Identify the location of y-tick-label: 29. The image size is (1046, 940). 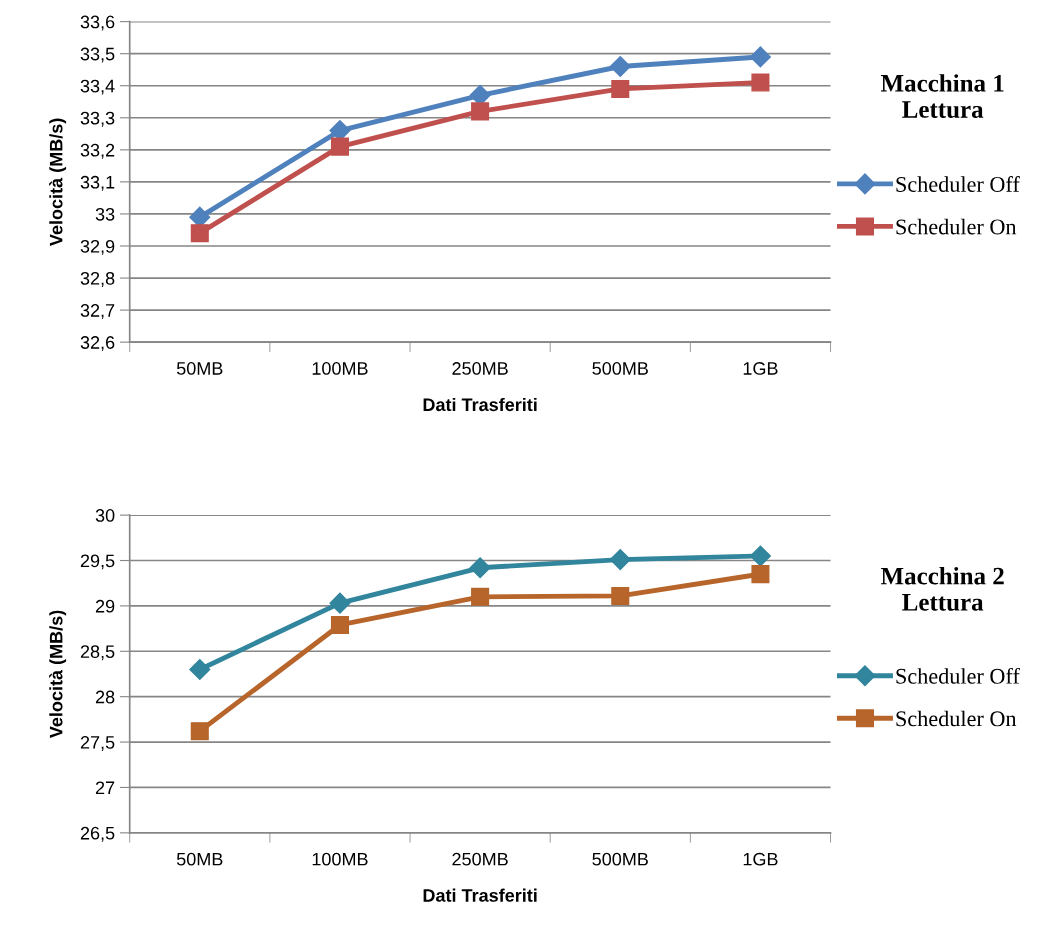
(105, 606).